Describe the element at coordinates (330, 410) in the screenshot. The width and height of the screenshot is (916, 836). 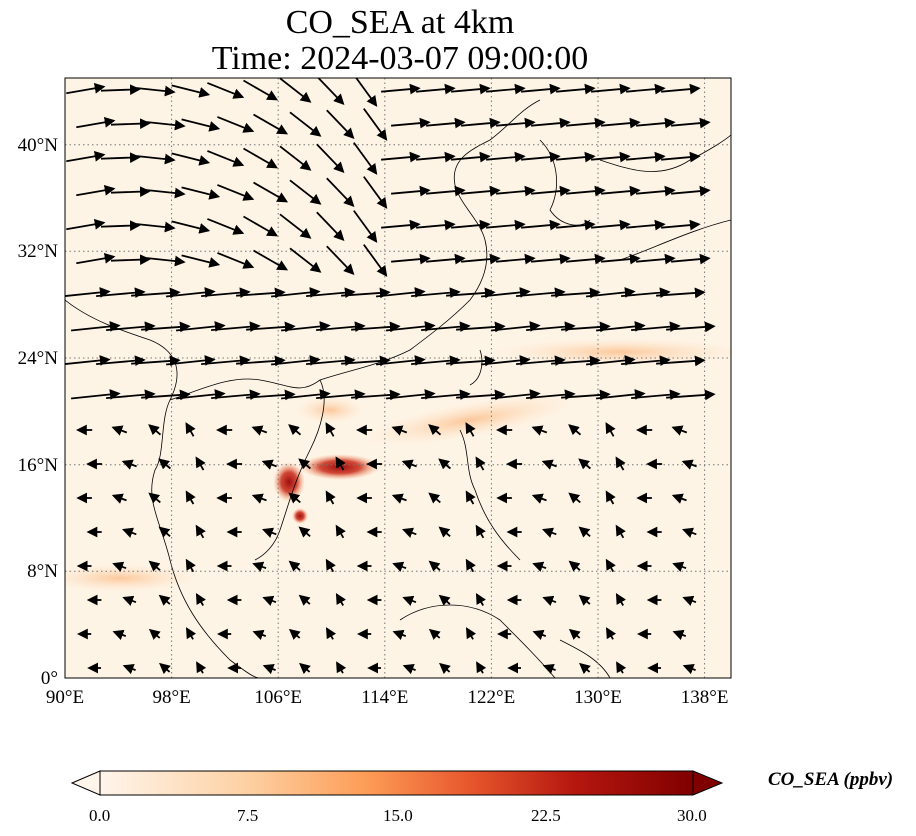
I see `co-plume-gulf` at that location.